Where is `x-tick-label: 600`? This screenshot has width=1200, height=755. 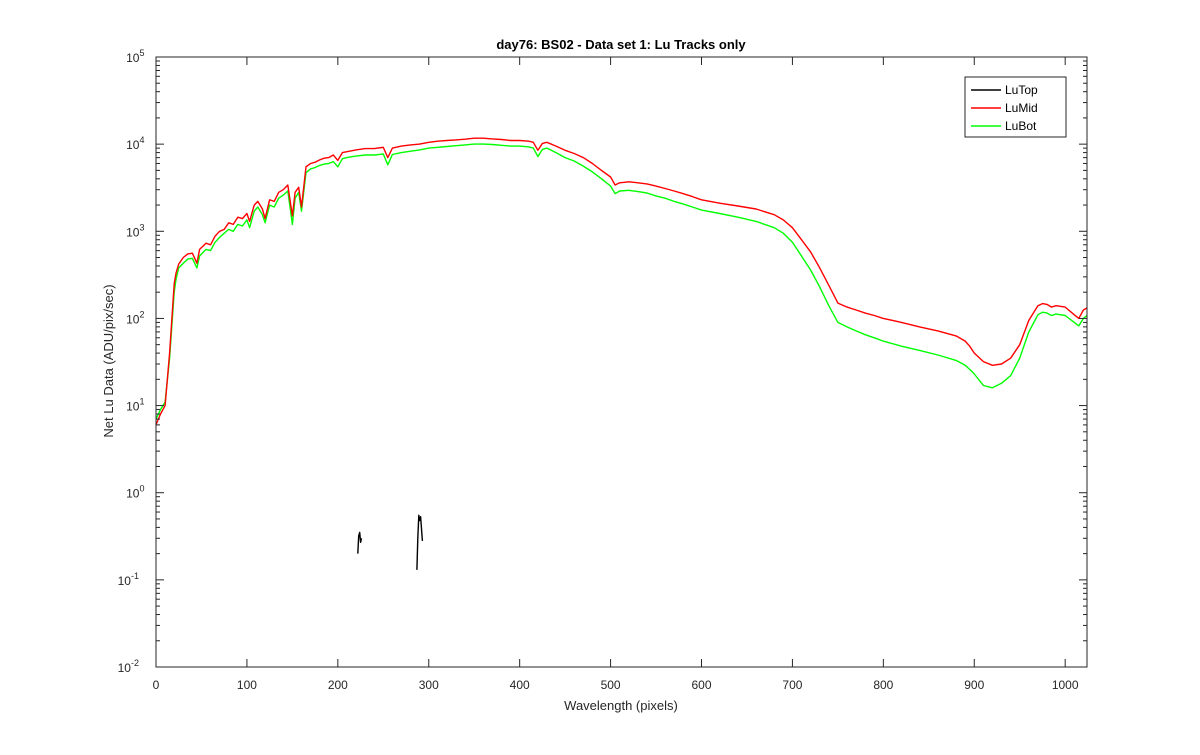
x-tick-label: 600 is located at coordinates (701, 685).